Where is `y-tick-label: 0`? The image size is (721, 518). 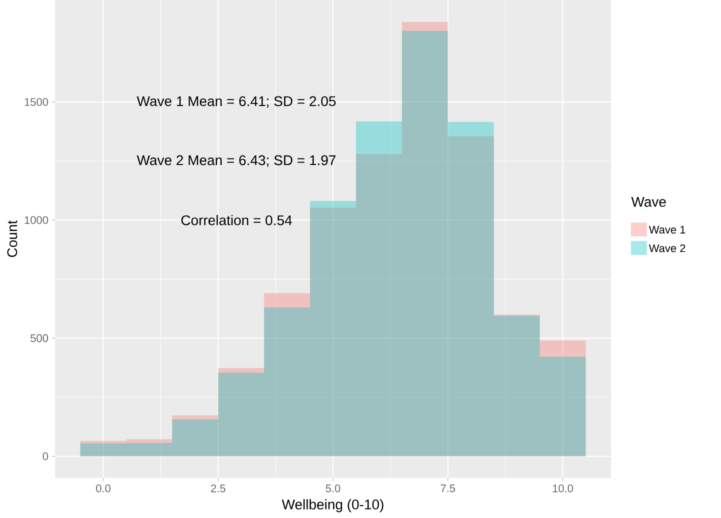
y-tick-label: 0 is located at coordinates (45, 456).